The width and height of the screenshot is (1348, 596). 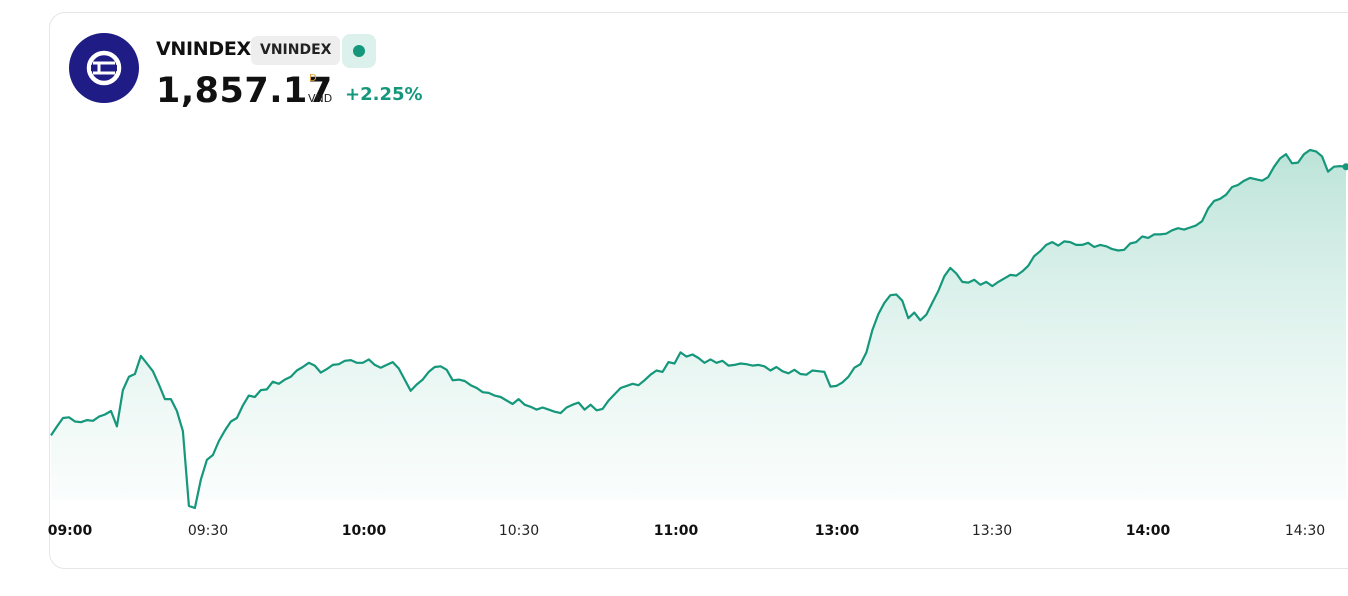 What do you see at coordinates (296, 50) in the screenshot?
I see `symbol-badge: VNINDEX` at bounding box center [296, 50].